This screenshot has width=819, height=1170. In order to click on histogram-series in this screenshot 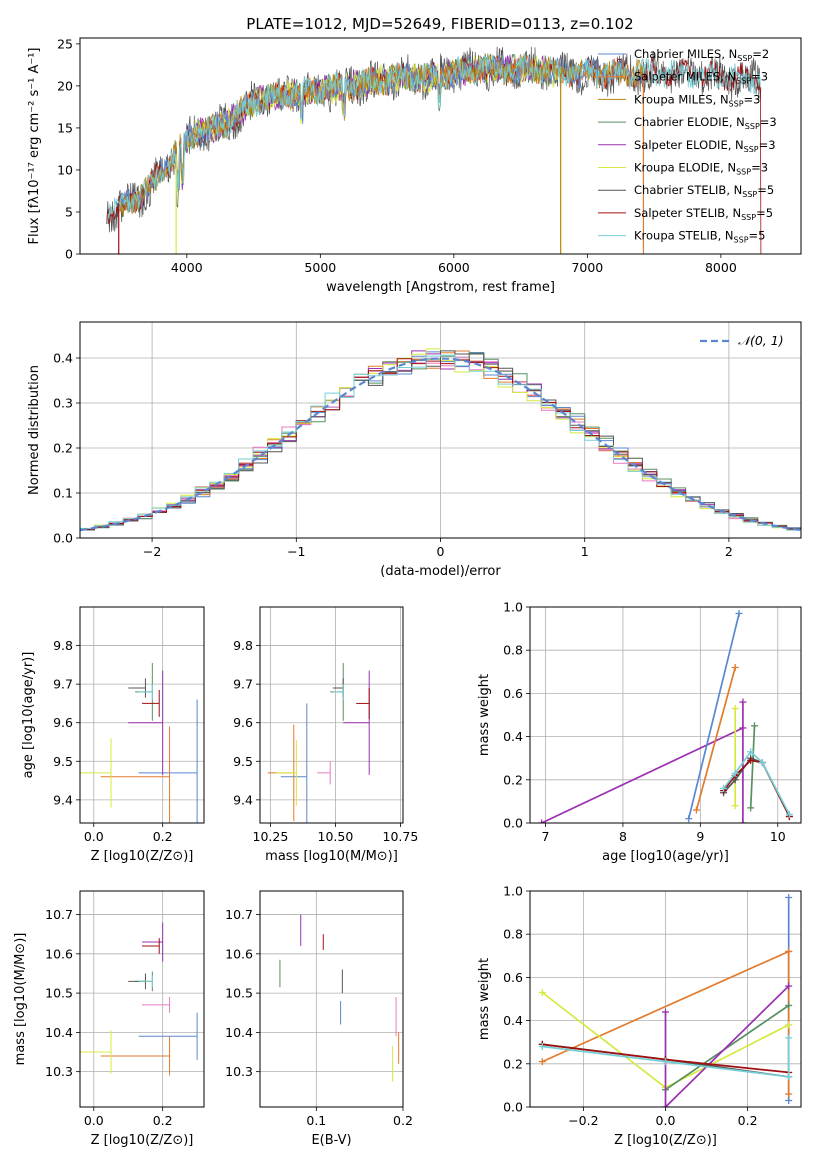, I will do `click(440, 441)`.